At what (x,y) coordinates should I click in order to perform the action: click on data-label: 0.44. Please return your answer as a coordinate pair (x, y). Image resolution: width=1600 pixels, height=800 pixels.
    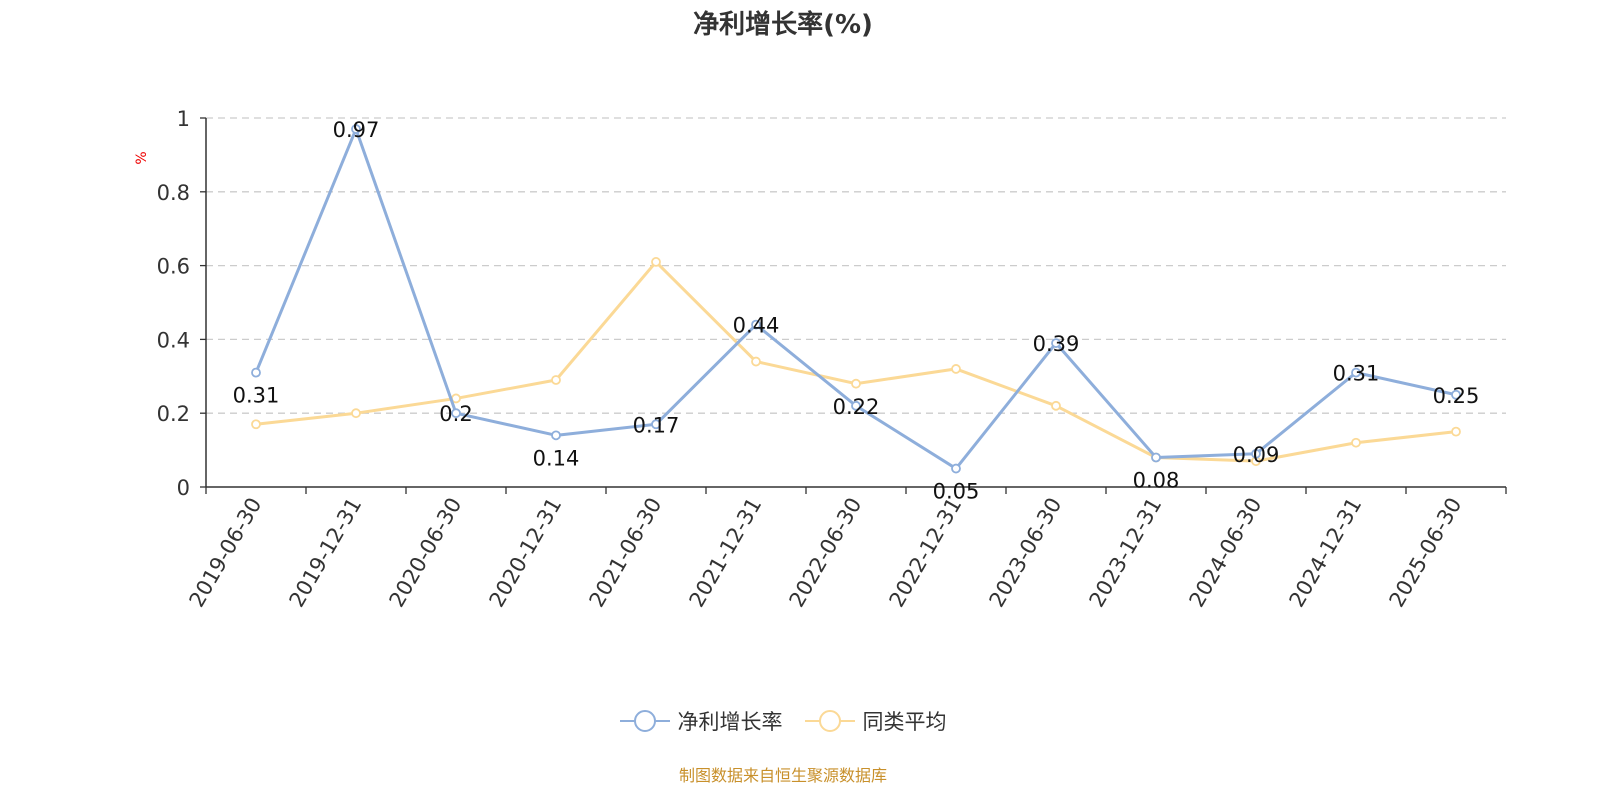
    Looking at the image, I should click on (756, 326).